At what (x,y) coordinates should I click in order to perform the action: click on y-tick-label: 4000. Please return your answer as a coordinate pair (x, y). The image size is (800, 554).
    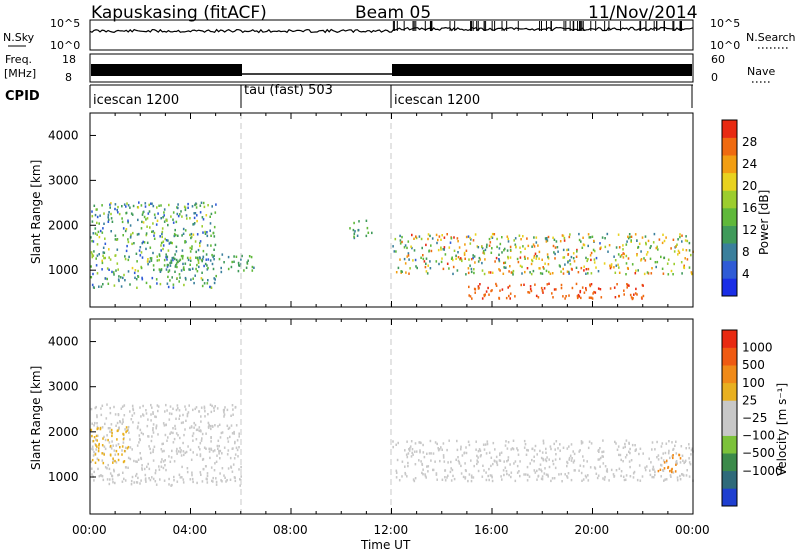
    Looking at the image, I should click on (63, 135).